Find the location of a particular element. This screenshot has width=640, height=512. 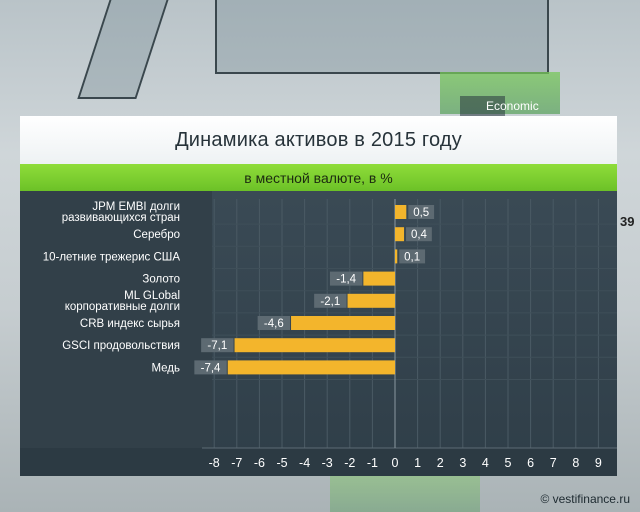

subtitle-bar: в местной валюте, в % is located at coordinates (318, 177).